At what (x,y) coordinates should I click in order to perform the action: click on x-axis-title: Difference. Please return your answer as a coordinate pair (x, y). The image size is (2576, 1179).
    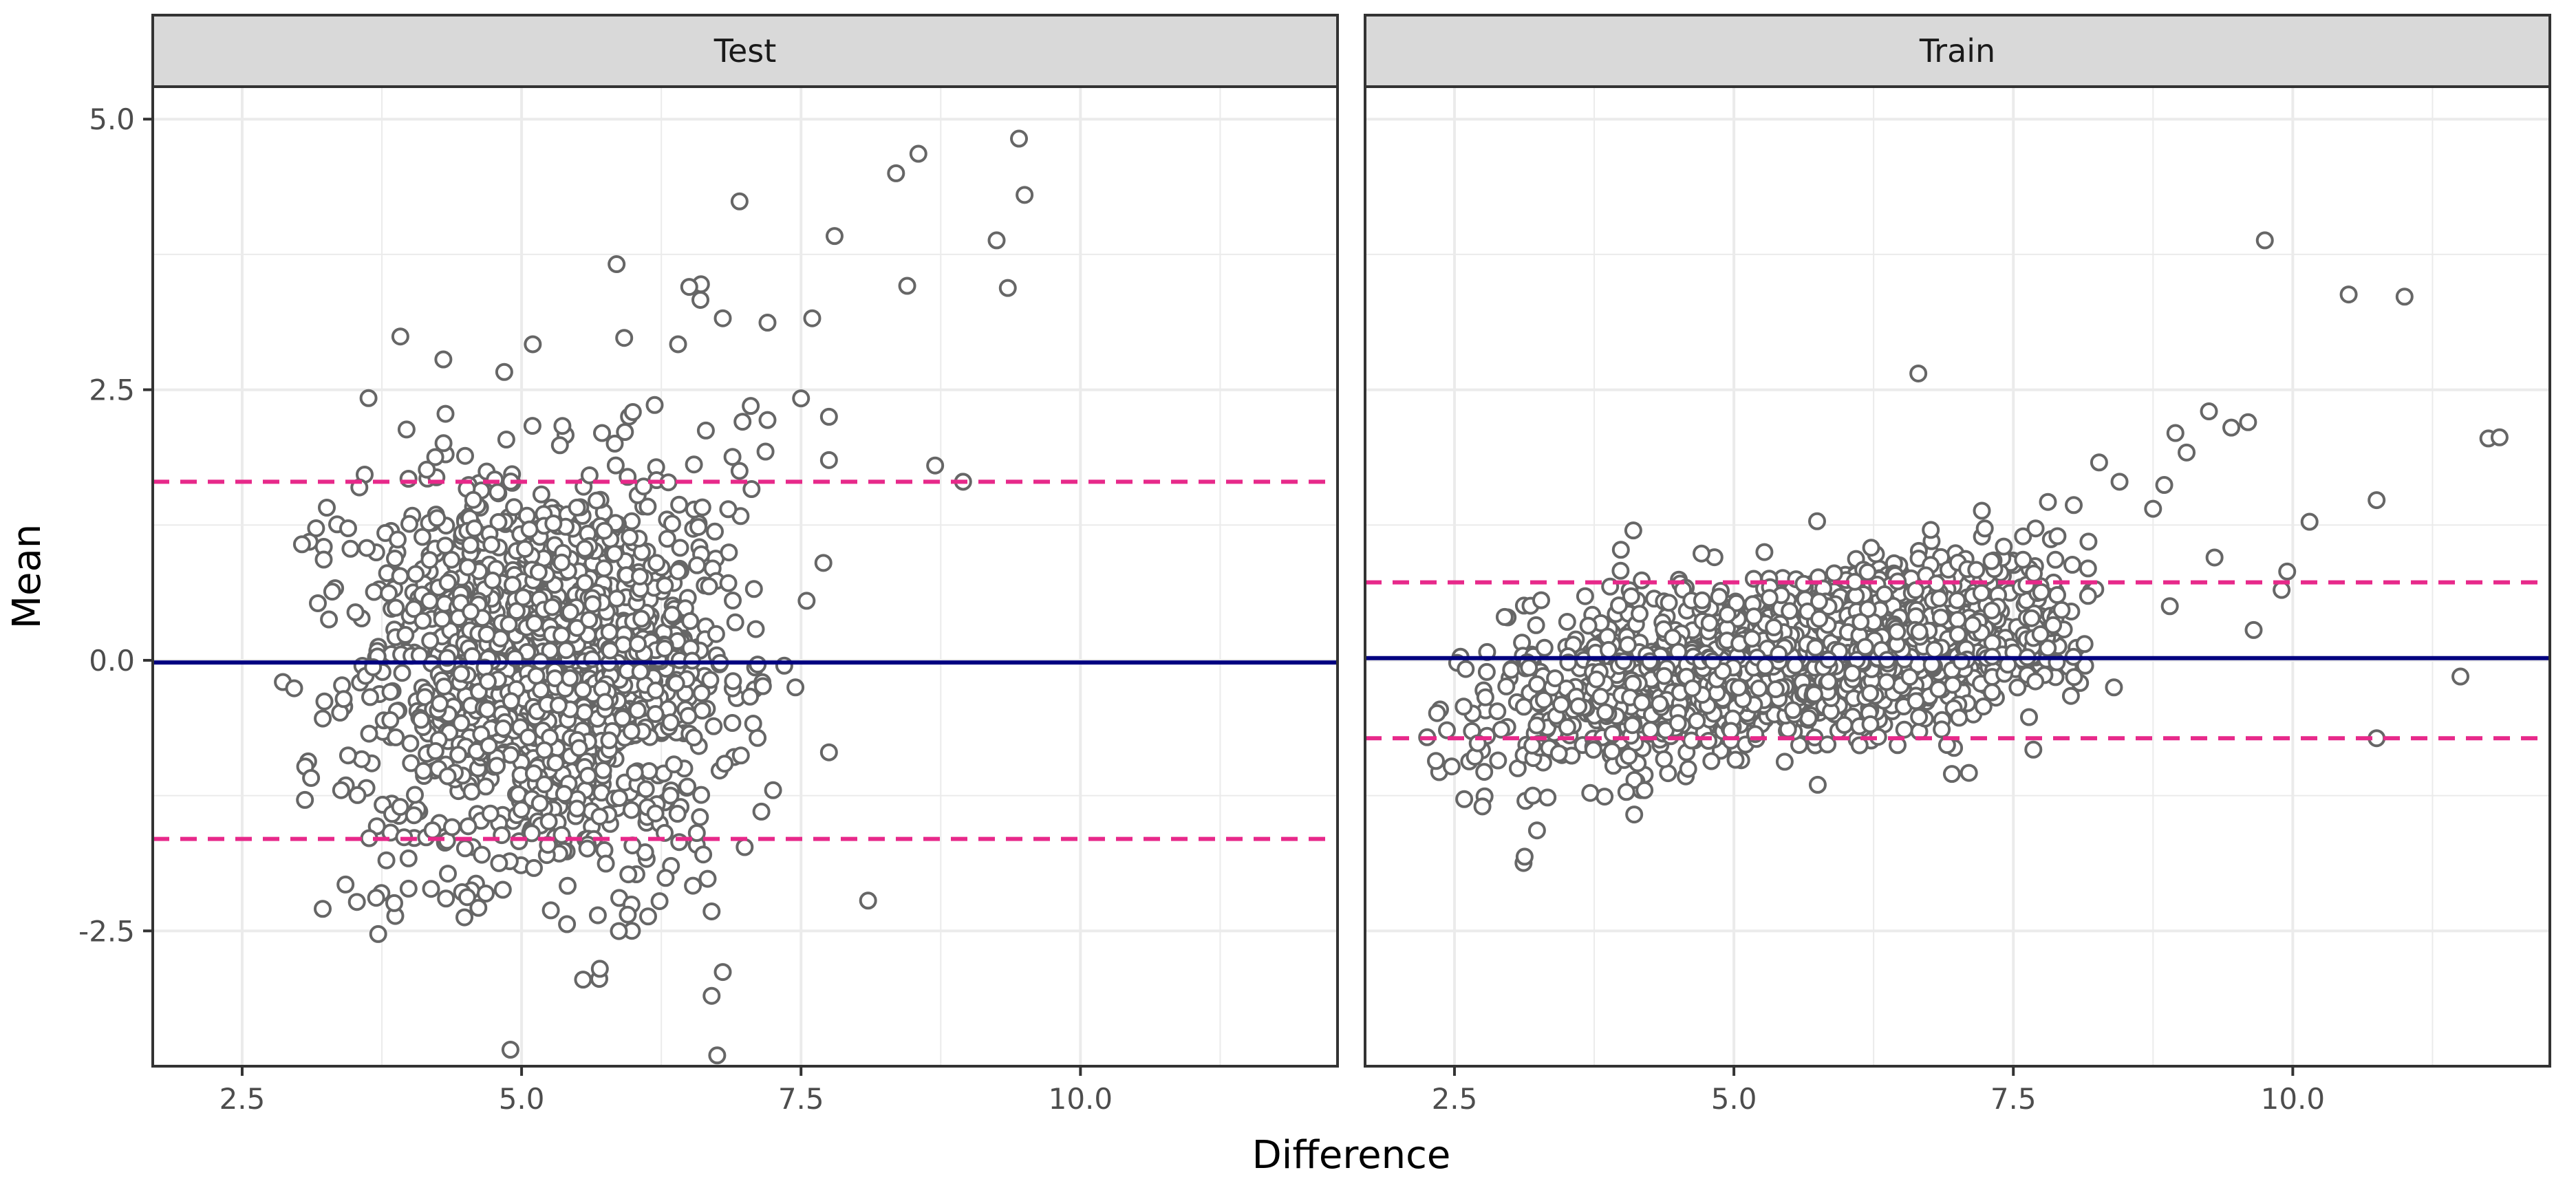
    Looking at the image, I should click on (1351, 1155).